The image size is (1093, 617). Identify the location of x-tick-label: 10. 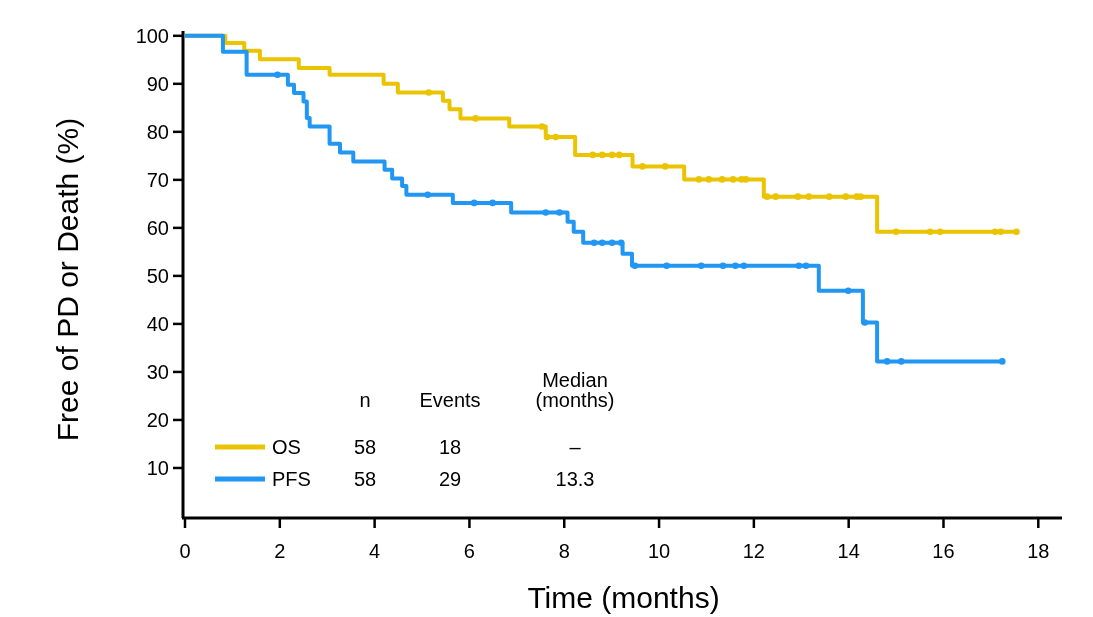
(659, 551).